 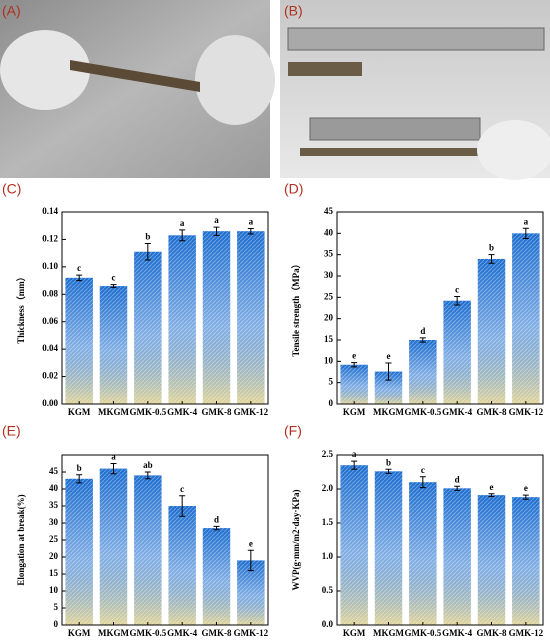 What do you see at coordinates (50, 211) in the screenshot?
I see `y-tick-label: 0.14` at bounding box center [50, 211].